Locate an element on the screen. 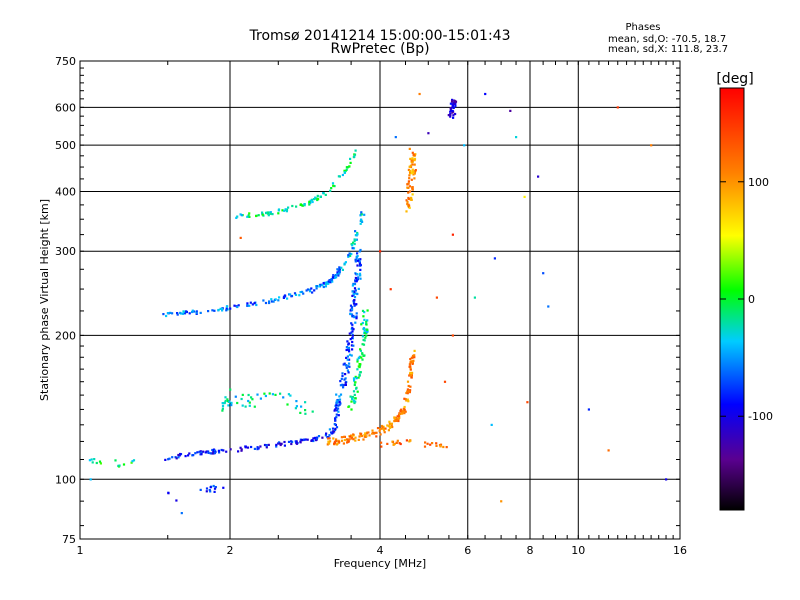  colorbar-tick-label: 100 is located at coordinates (758, 182).